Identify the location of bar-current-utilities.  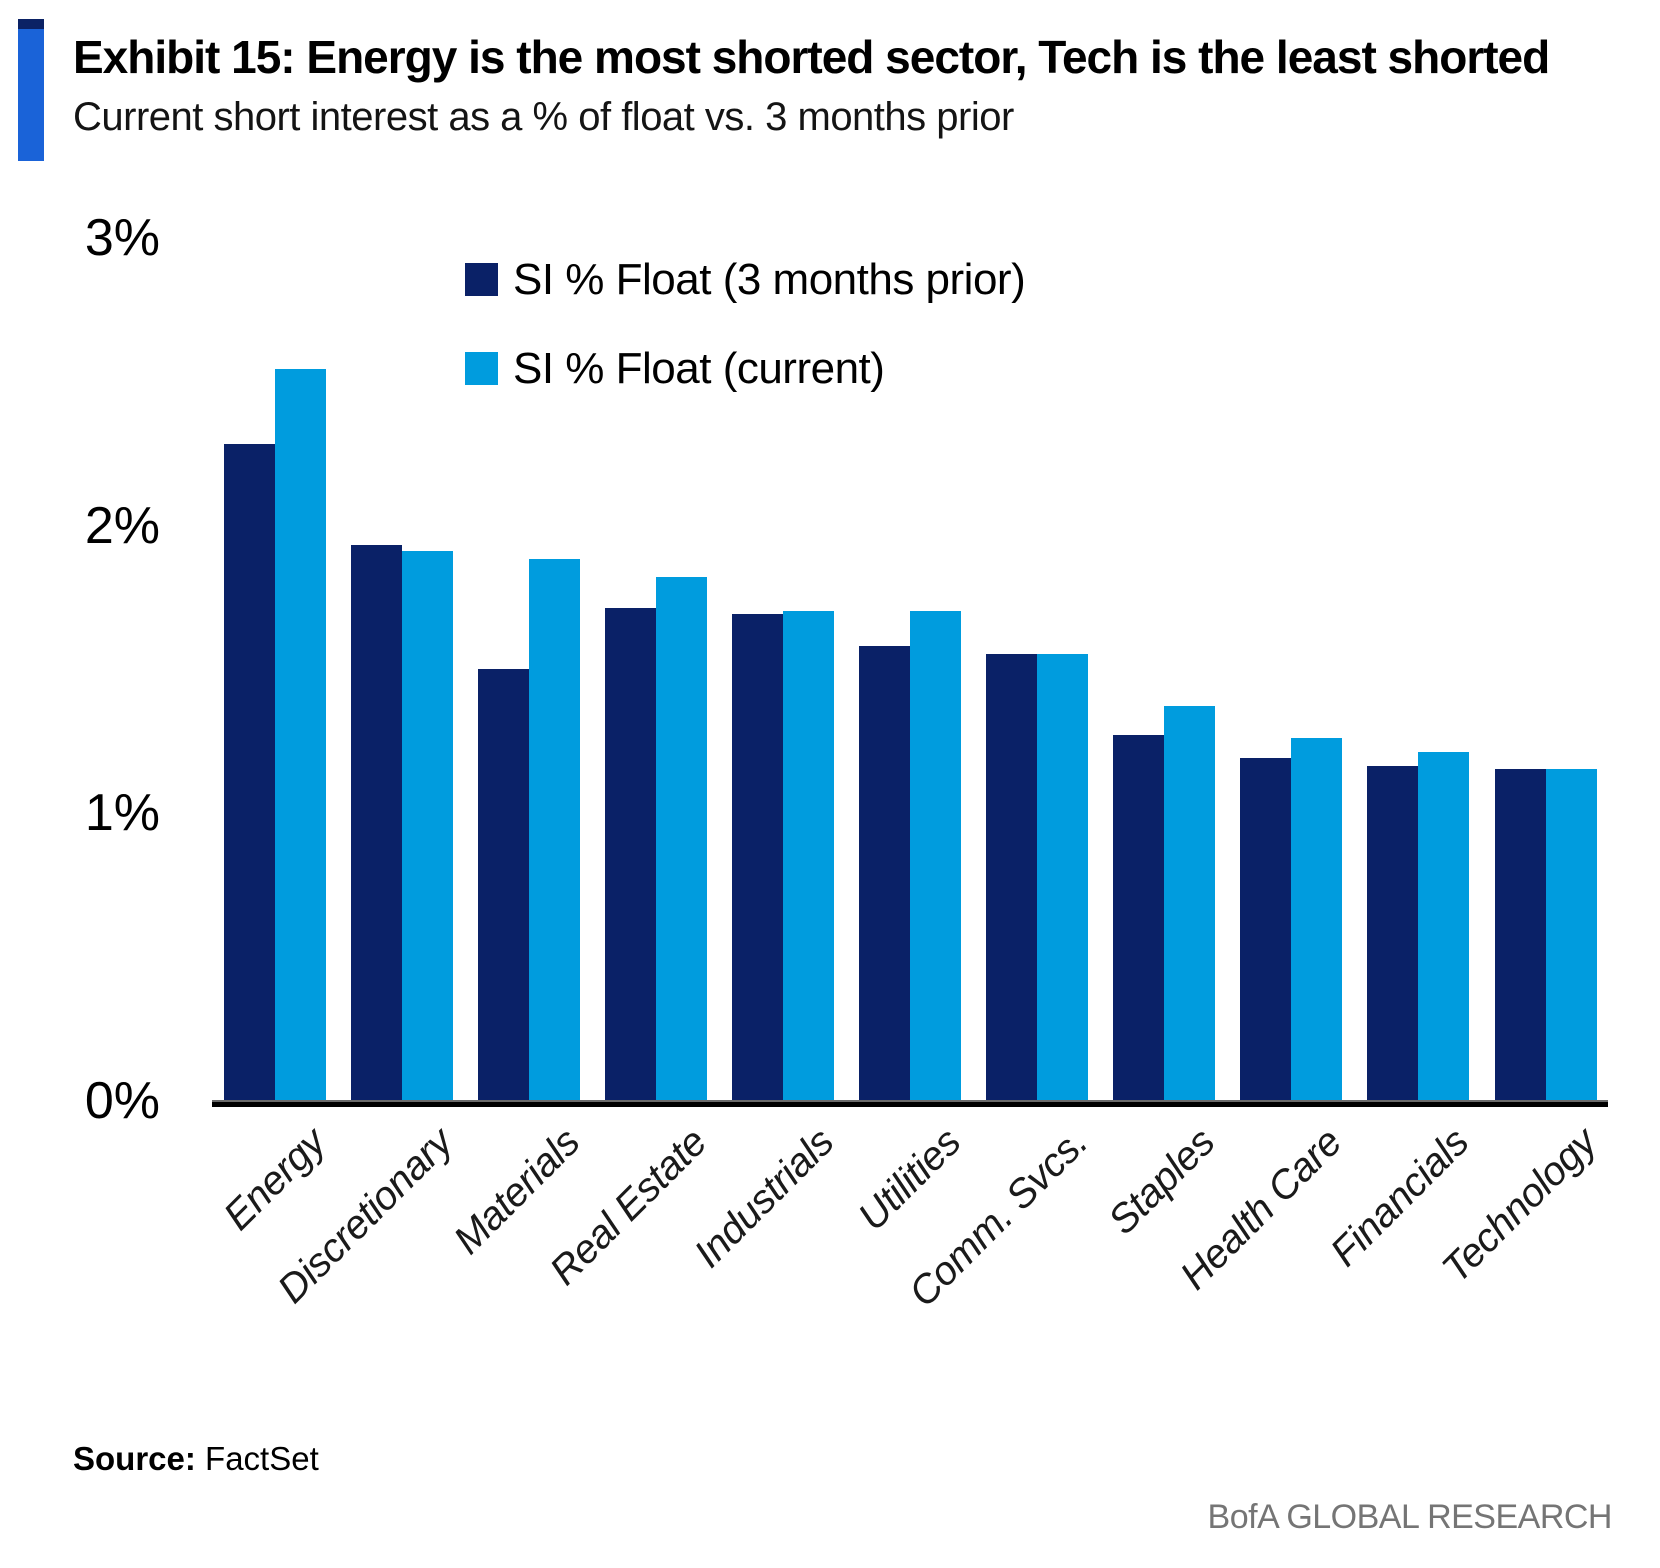
(935, 857).